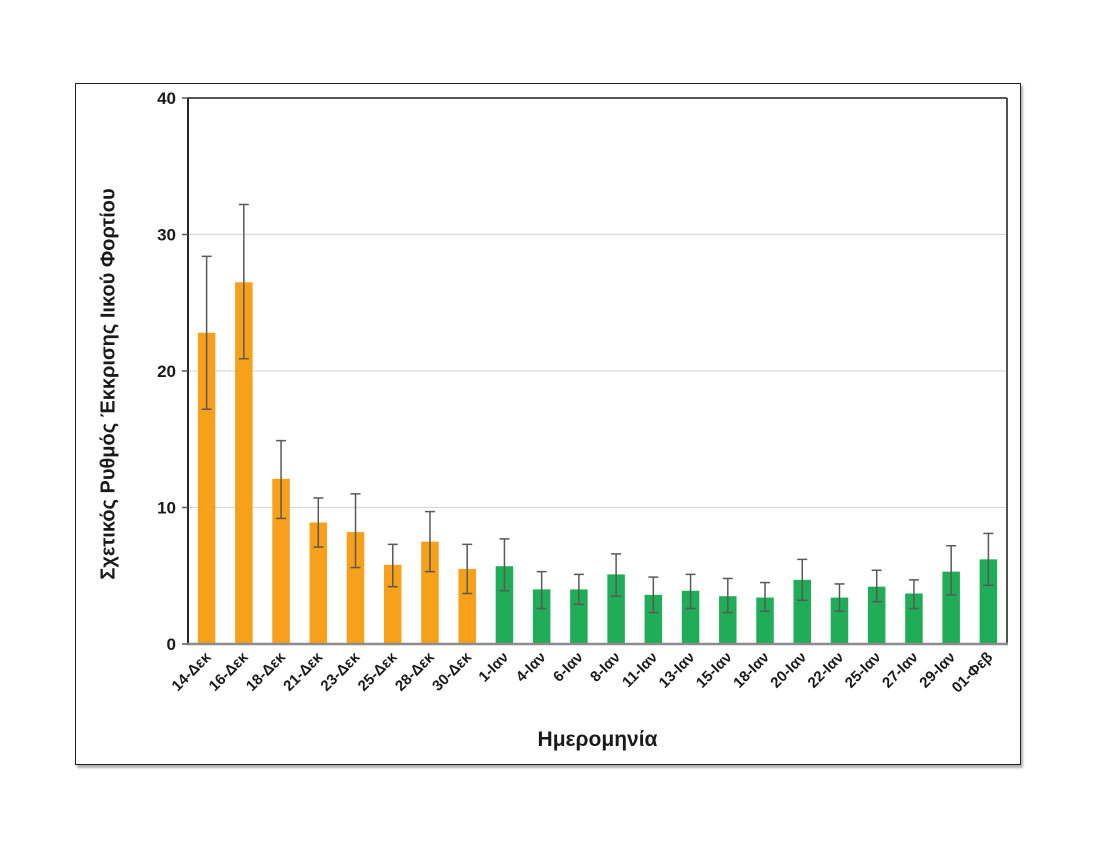  I want to click on y-tick-label: 20, so click(166, 371).